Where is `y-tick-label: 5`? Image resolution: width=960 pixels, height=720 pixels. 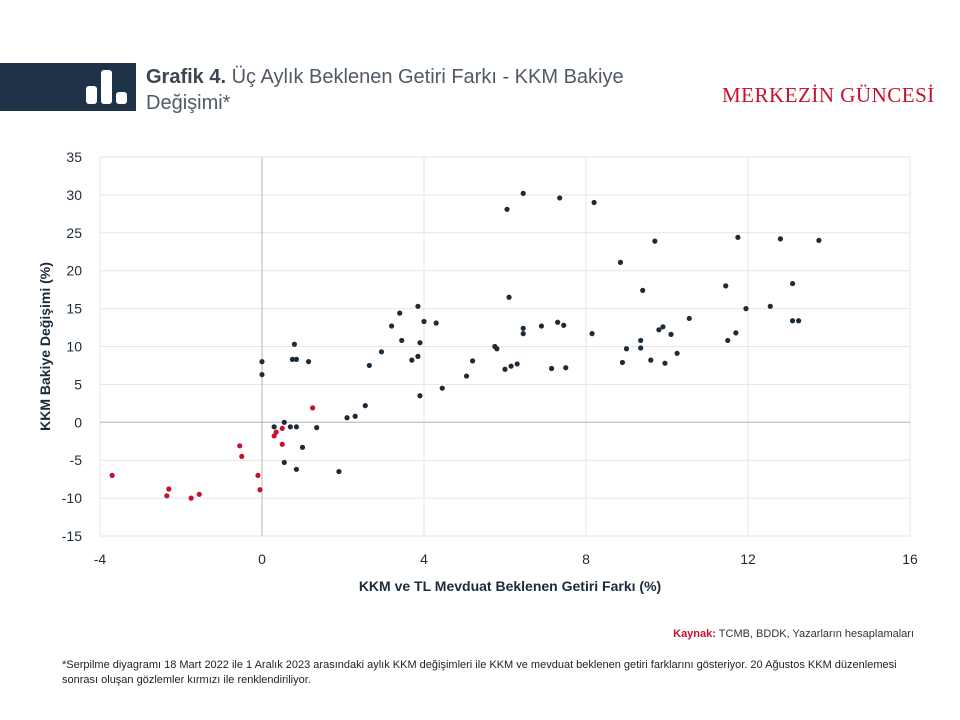
y-tick-label: 5 is located at coordinates (78, 384).